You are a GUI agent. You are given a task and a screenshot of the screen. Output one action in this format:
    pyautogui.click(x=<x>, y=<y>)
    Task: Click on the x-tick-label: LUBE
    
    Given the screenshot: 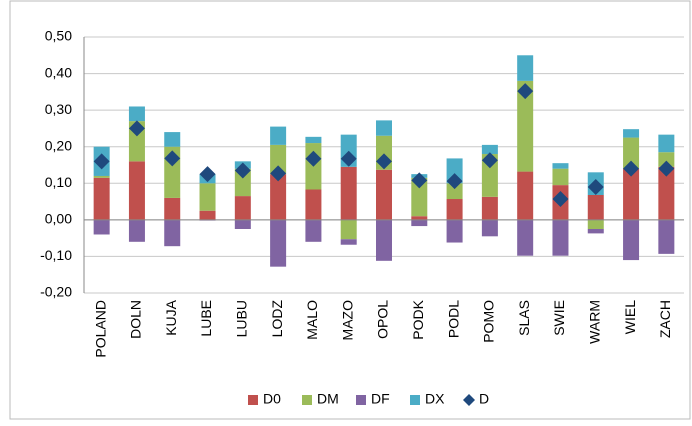 What is the action you would take?
    pyautogui.click(x=206, y=318)
    